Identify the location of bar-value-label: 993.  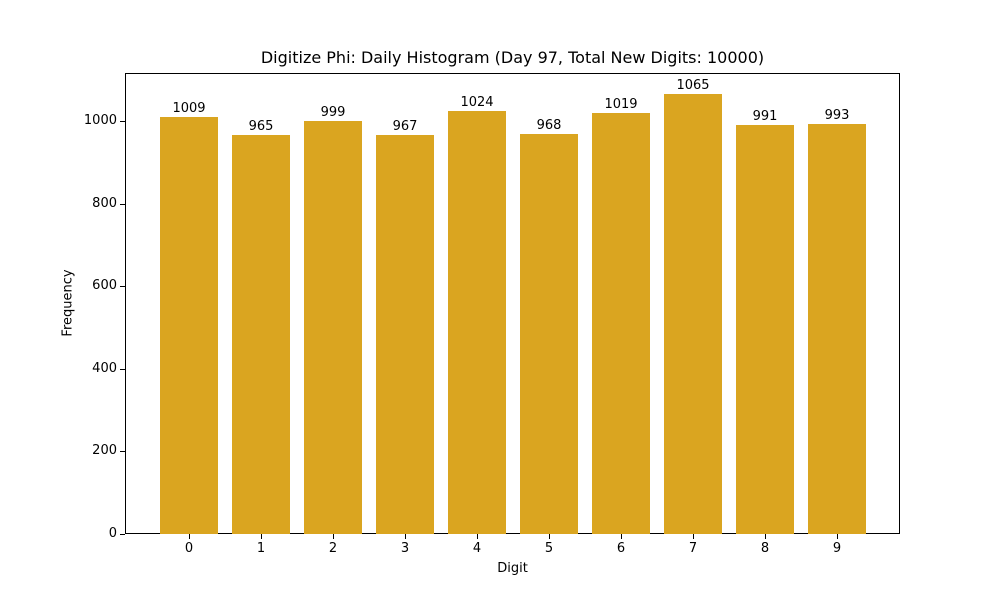
(837, 115).